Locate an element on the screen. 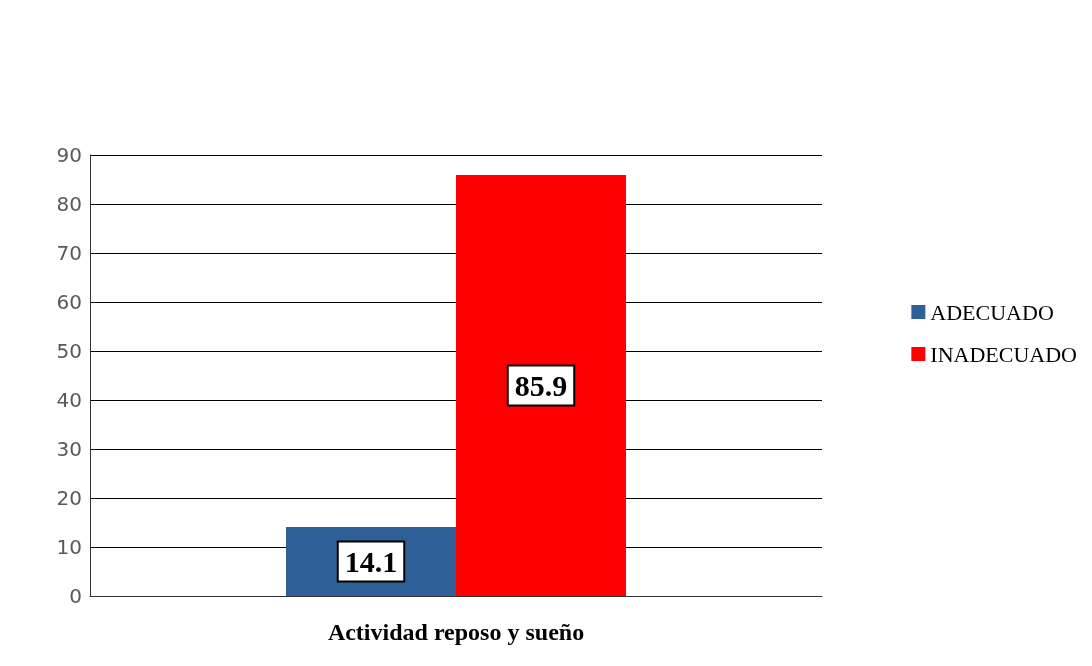  y-tick-label: 50 is located at coordinates (69, 351).